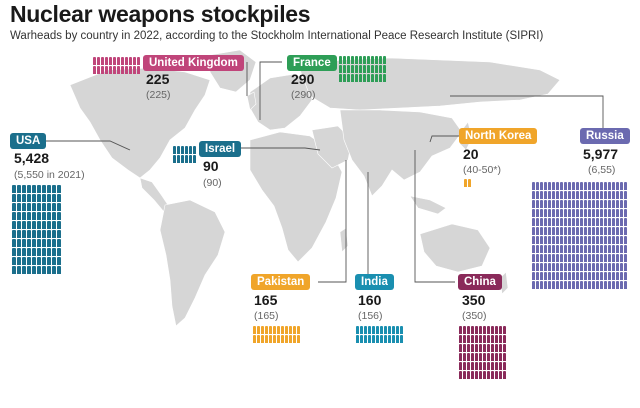 The image size is (640, 408). I want to click on pakistan-warhead-icons, so click(276, 334).